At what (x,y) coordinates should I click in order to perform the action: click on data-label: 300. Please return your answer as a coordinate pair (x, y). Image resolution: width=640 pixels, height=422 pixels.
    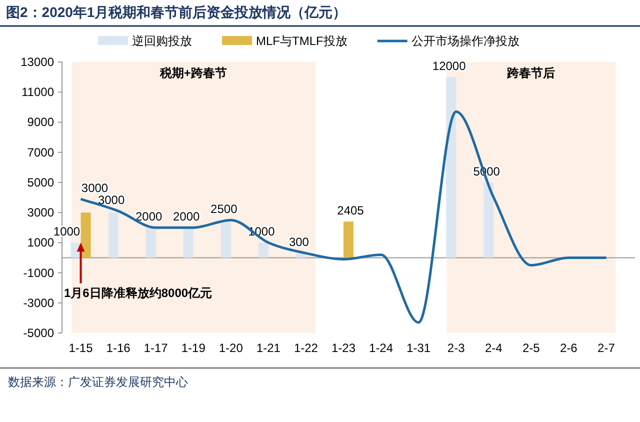
    Looking at the image, I should click on (299, 242).